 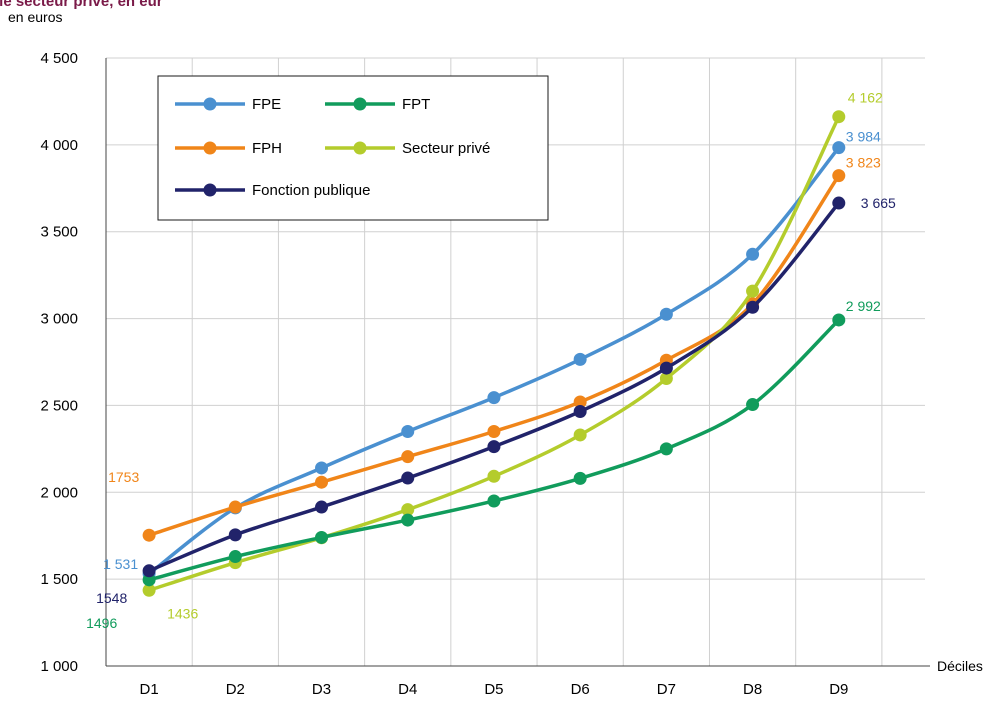 I want to click on y-tick-label: 4 000, so click(x=59, y=145).